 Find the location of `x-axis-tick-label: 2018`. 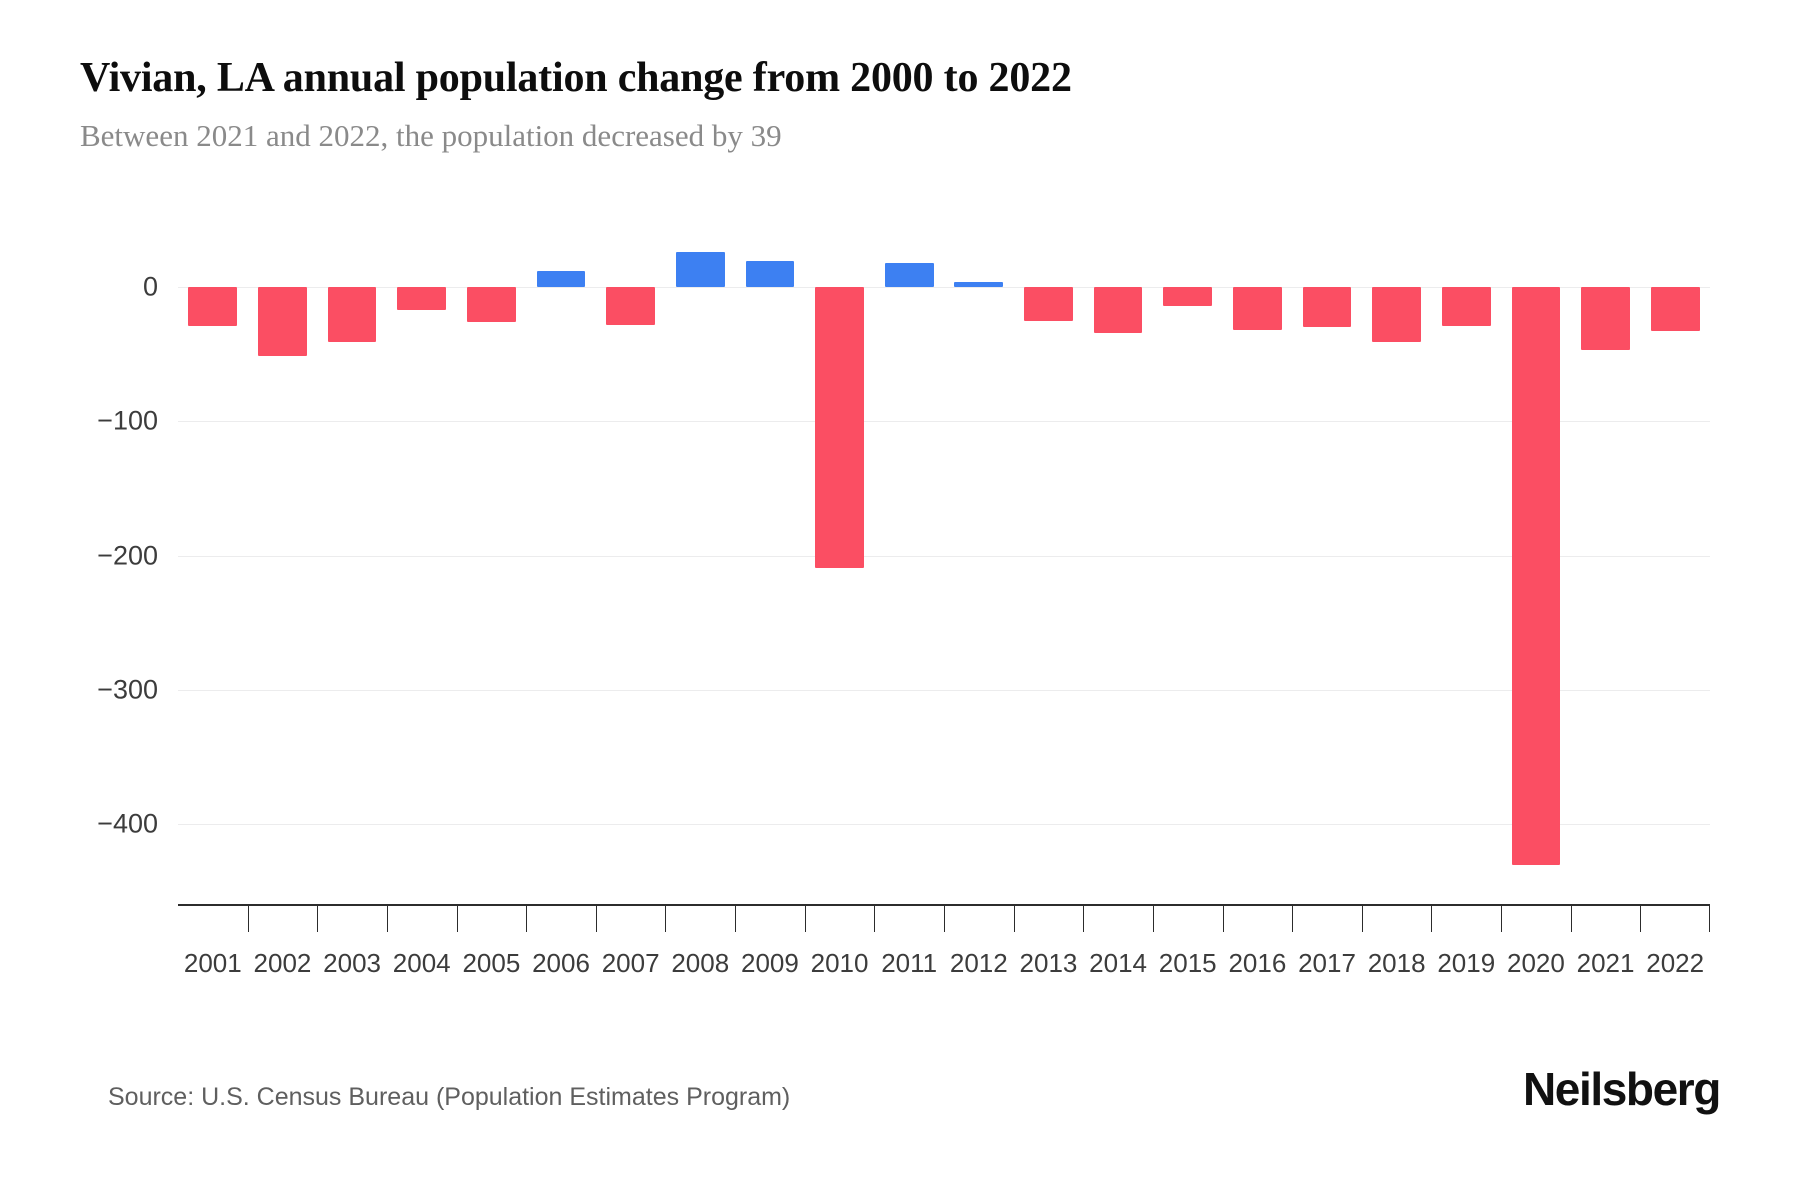

x-axis-tick-label: 2018 is located at coordinates (1396, 963).